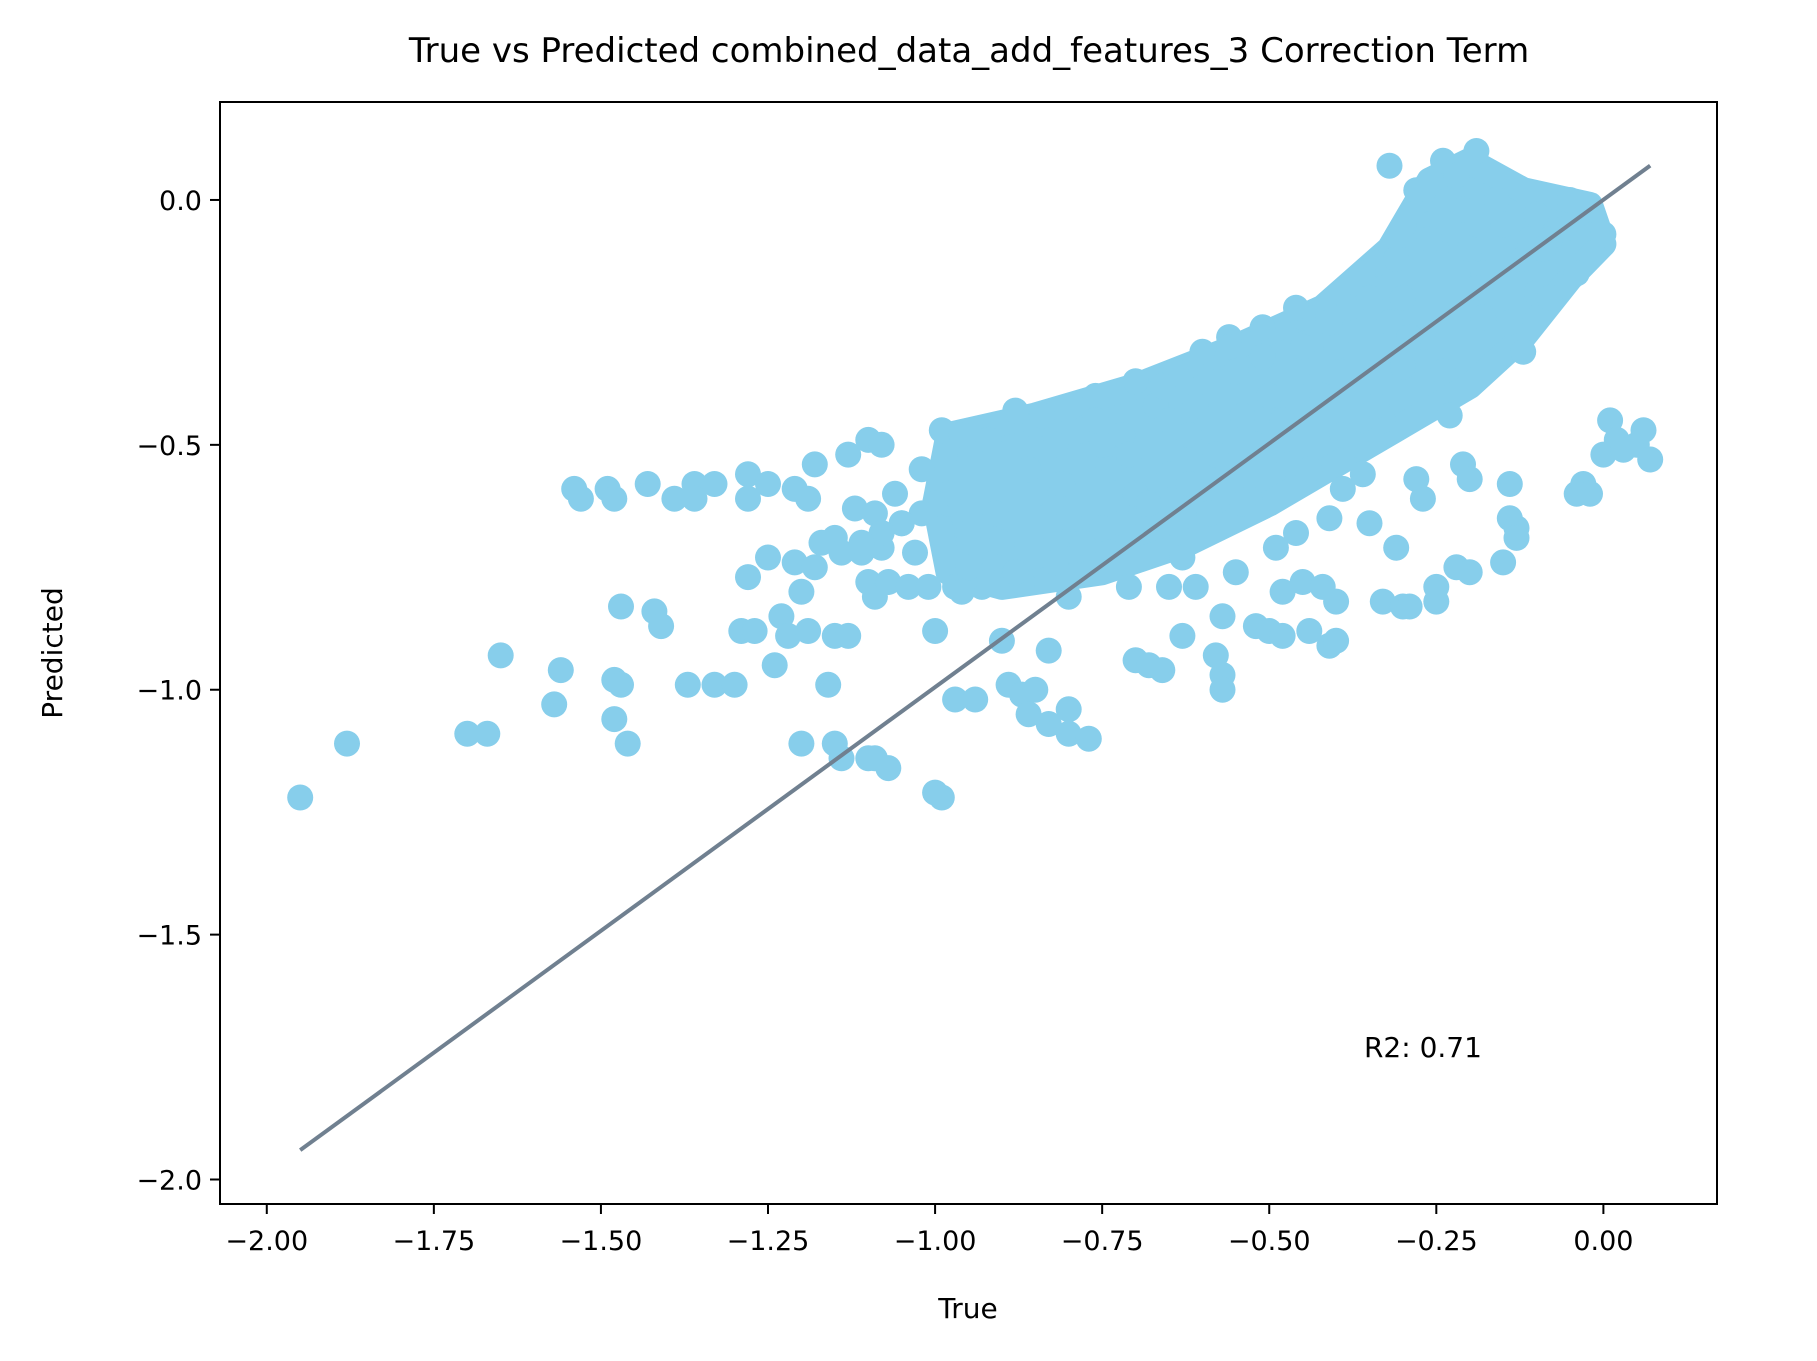 This screenshot has height=1361, width=1817. Describe the element at coordinates (601, 1241) in the screenshot. I see `x-tick-label: −1.50` at that location.